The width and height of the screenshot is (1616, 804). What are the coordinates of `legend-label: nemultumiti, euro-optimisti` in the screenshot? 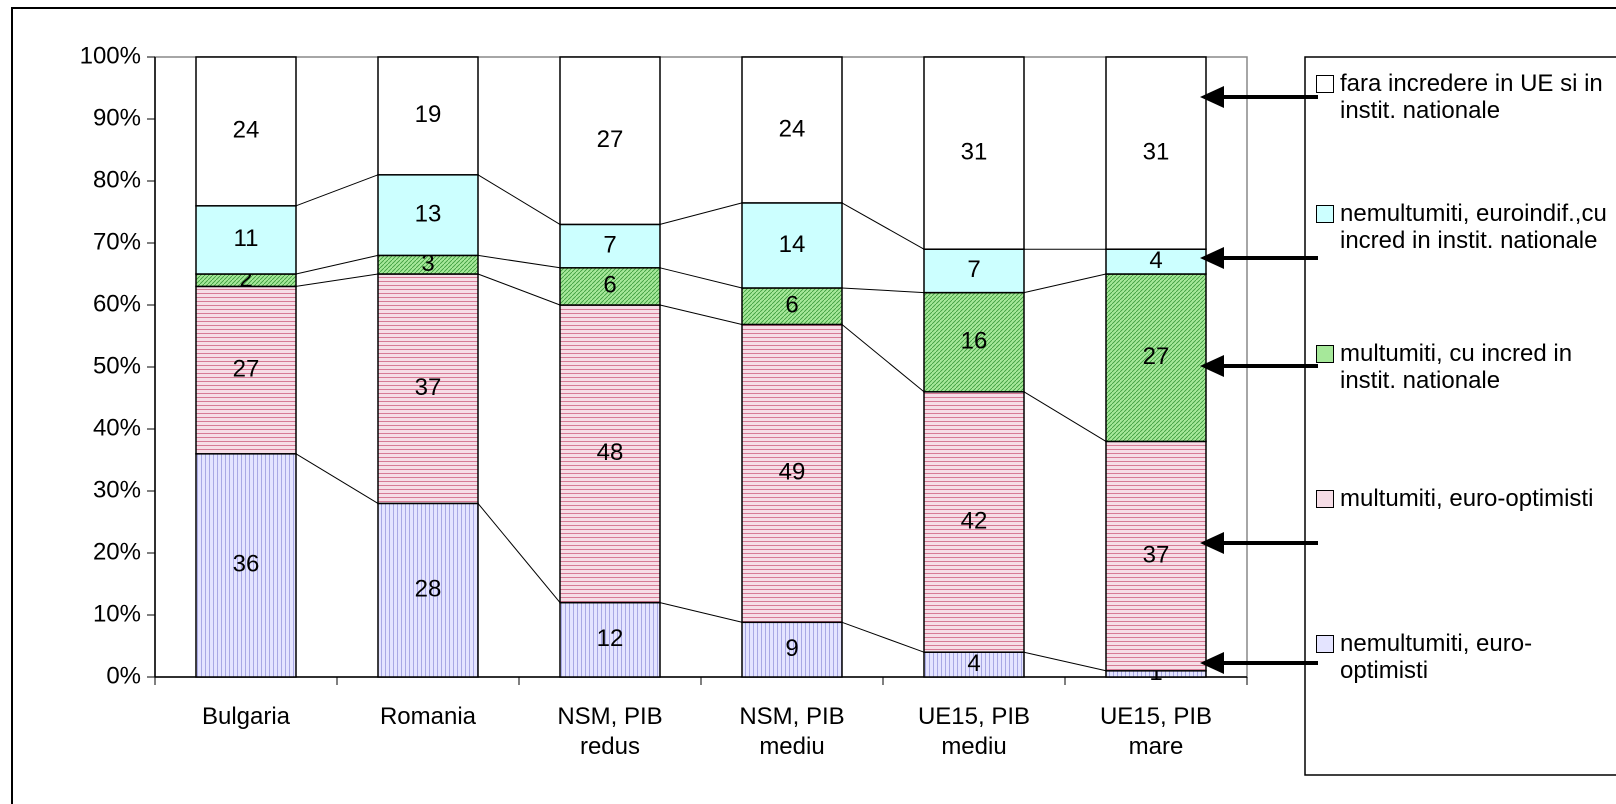 It's located at (1436, 657).